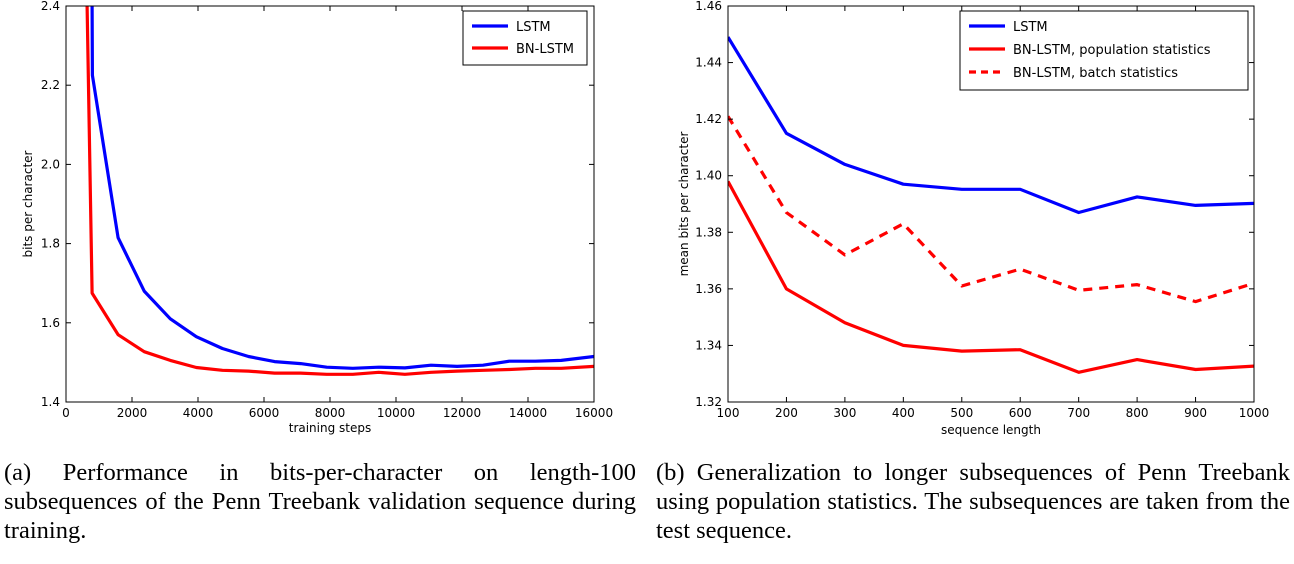 This screenshot has width=1294, height=564. Describe the element at coordinates (50, 6) in the screenshot. I see `y-tick-label: 2.4` at that location.